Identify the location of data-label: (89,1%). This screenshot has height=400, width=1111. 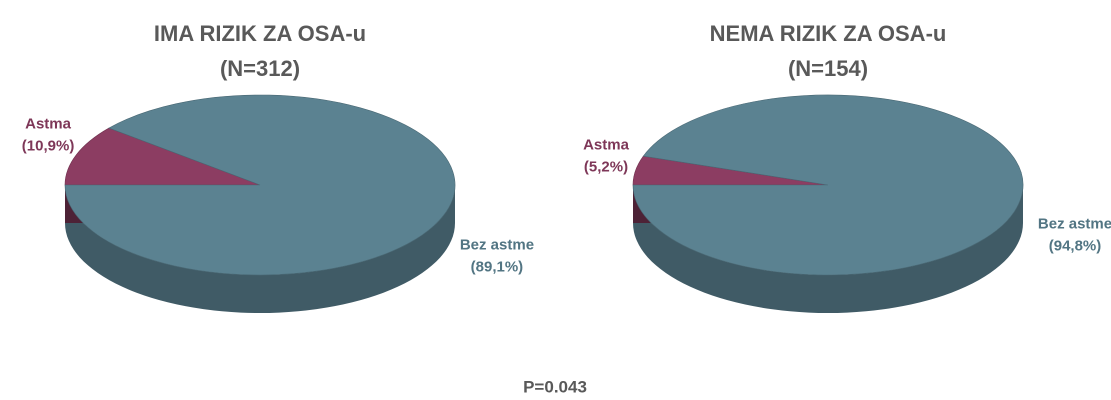
(497, 266).